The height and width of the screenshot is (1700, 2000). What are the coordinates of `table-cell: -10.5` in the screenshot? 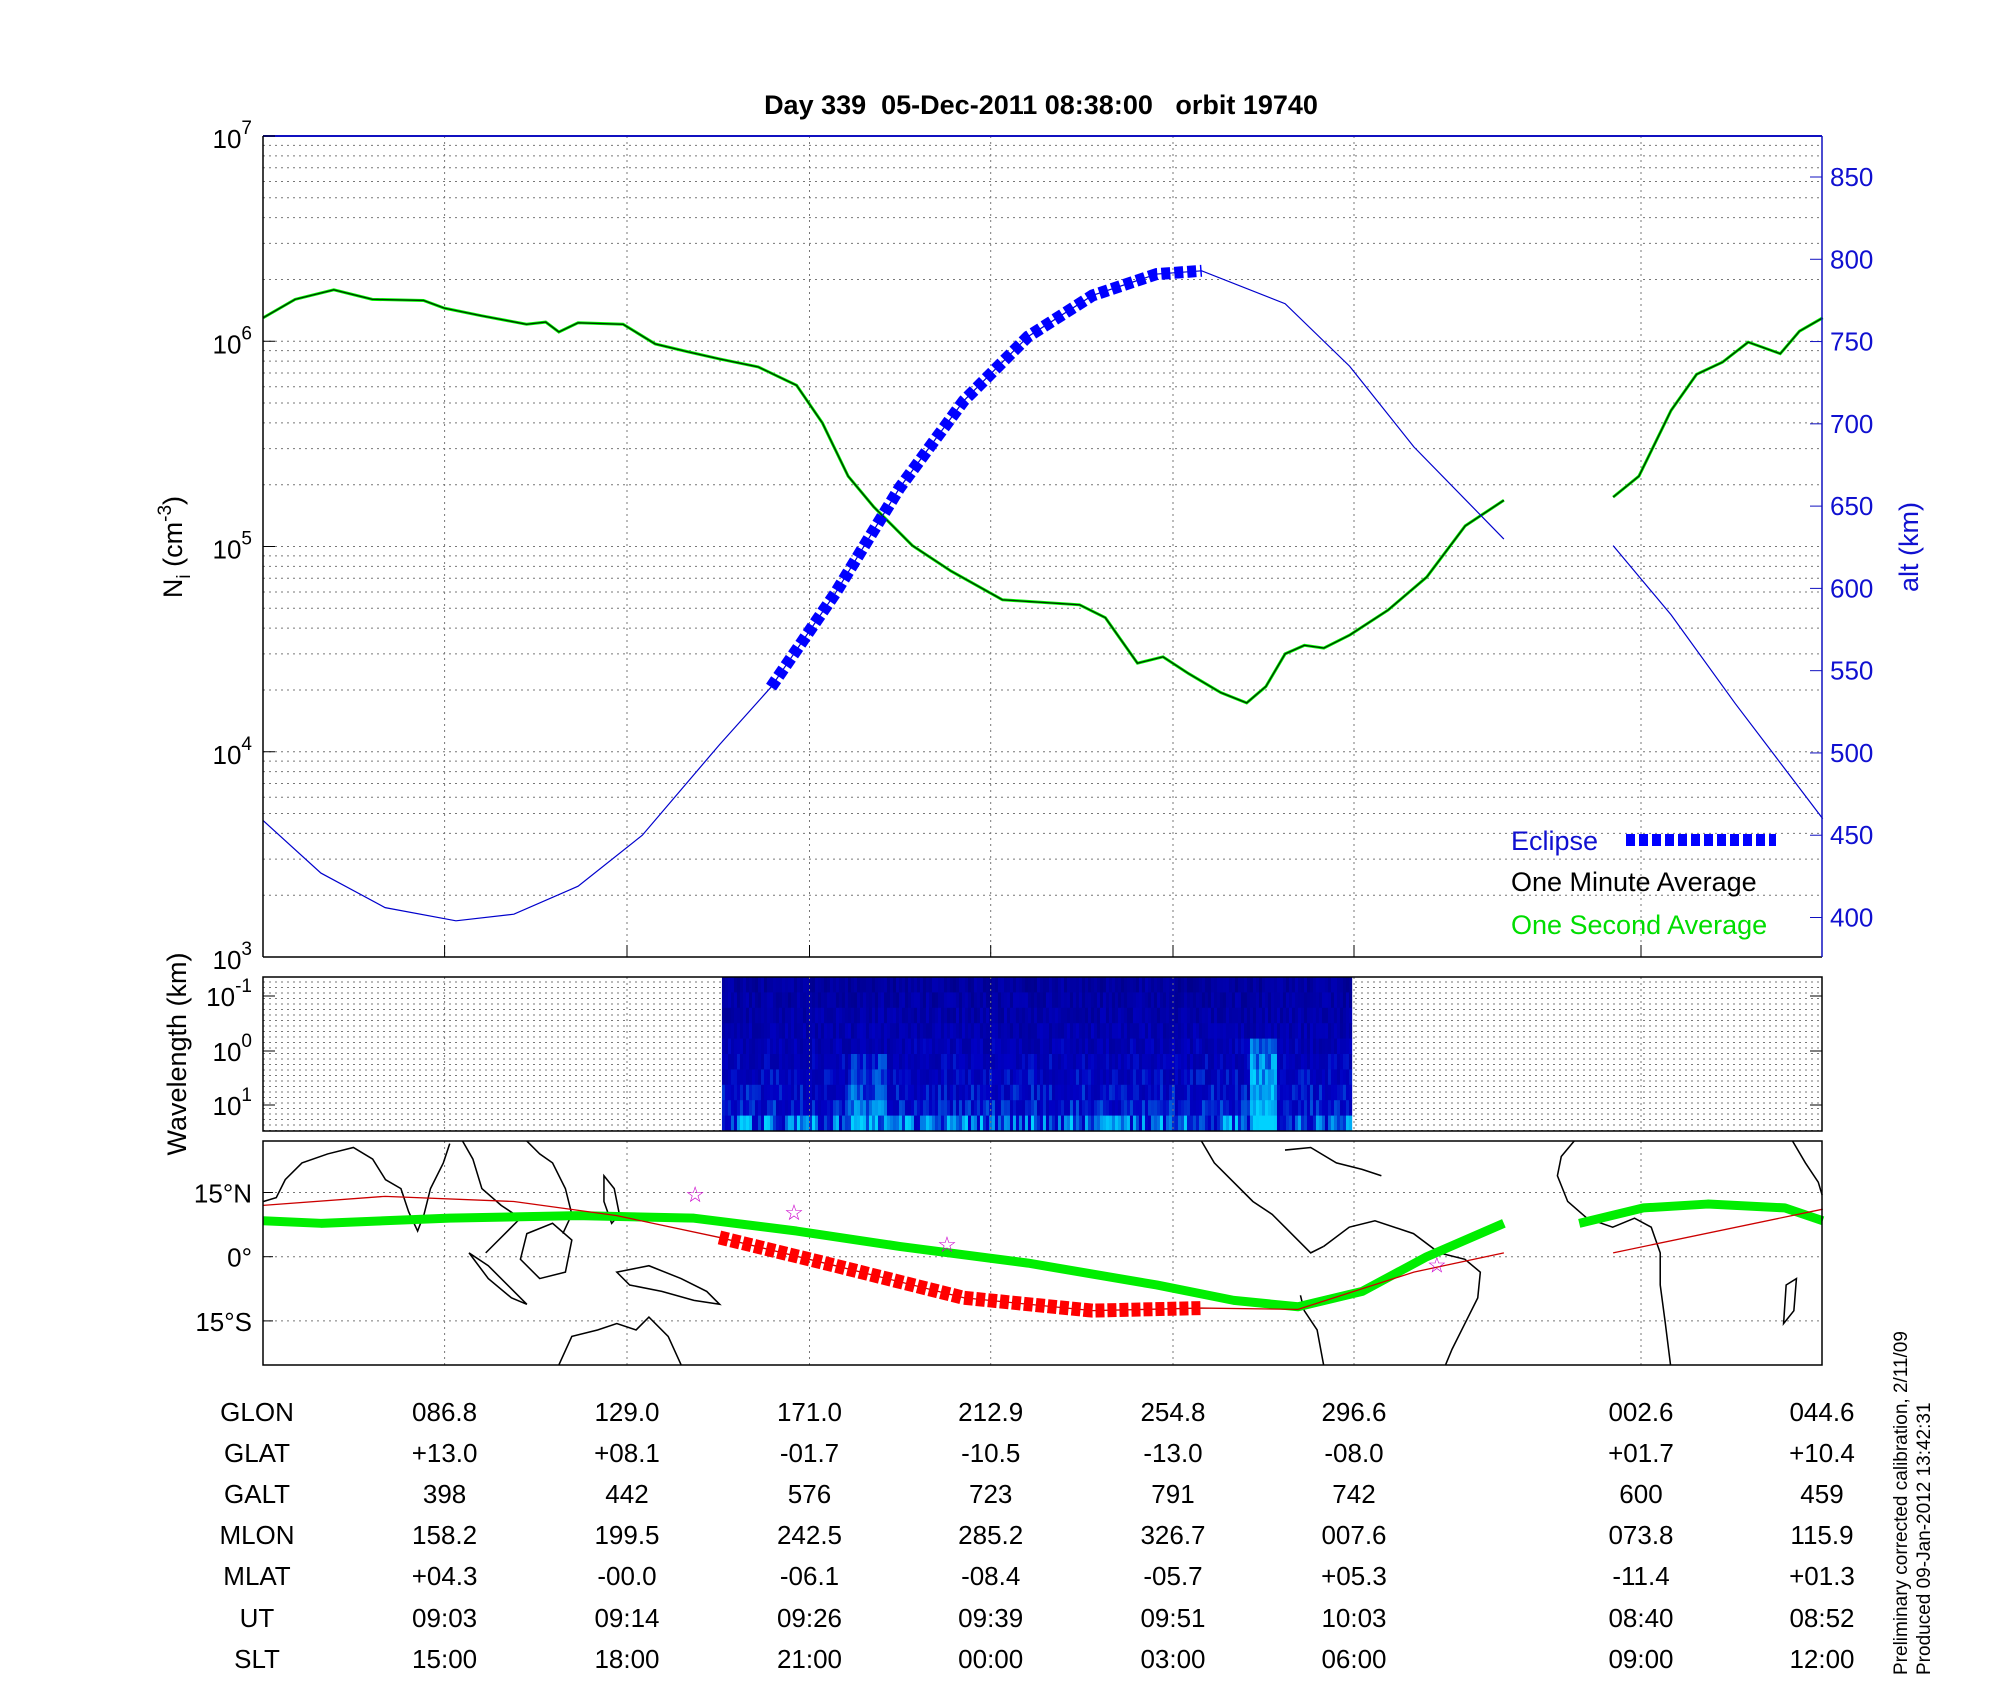 It's located at (990, 1453).